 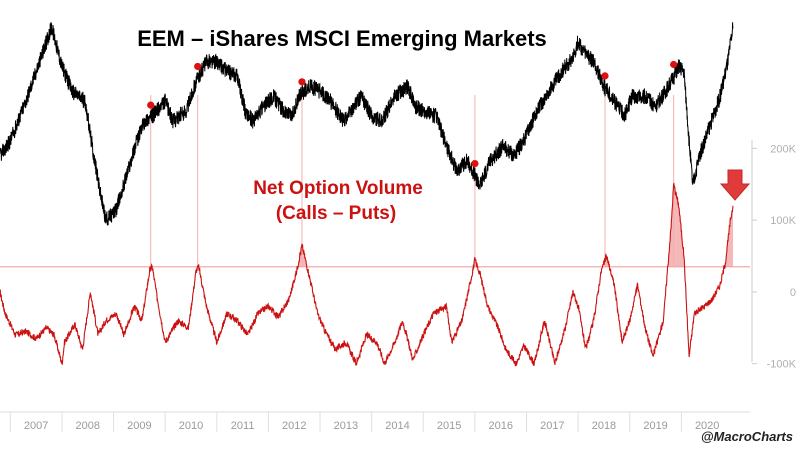 I want to click on current-reading-arrow, so click(x=735, y=185).